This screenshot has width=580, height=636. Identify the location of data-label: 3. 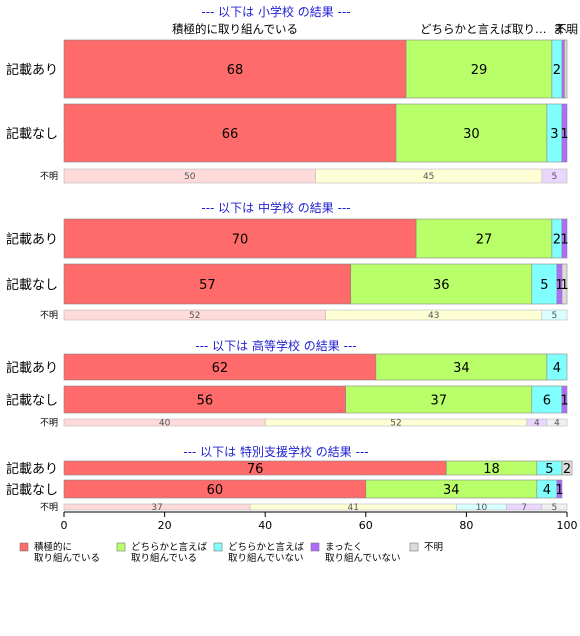
(554, 134).